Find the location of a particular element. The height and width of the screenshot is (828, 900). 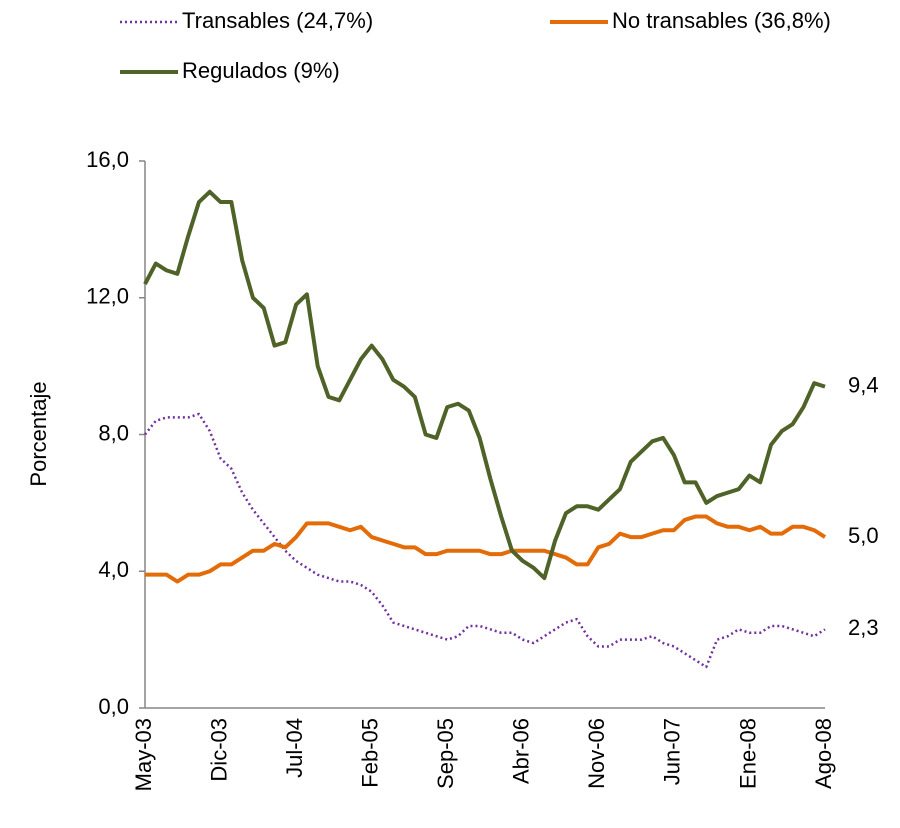

x-tick-label: Ene-08 is located at coordinates (747, 753).